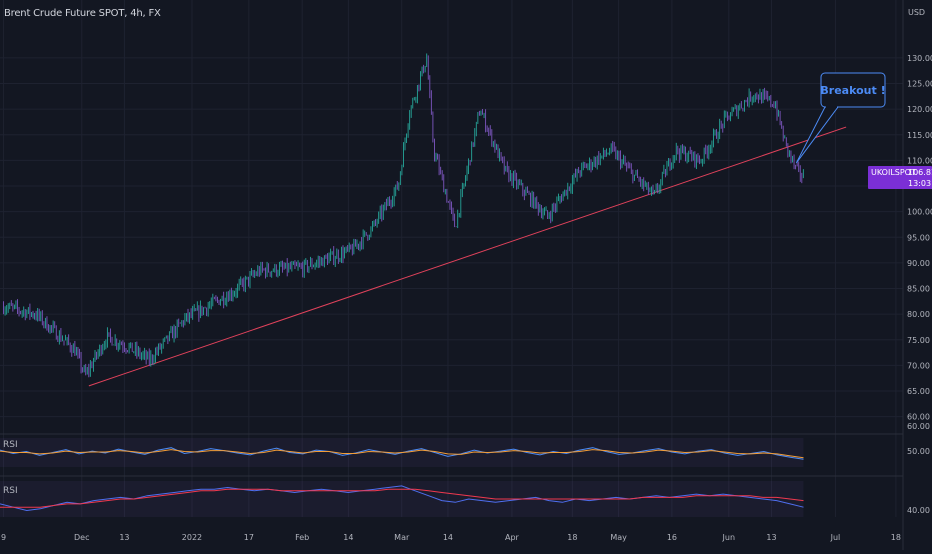 The image size is (932, 554). Describe the element at coordinates (729, 537) in the screenshot. I see `x-tick-label: Jun` at that location.